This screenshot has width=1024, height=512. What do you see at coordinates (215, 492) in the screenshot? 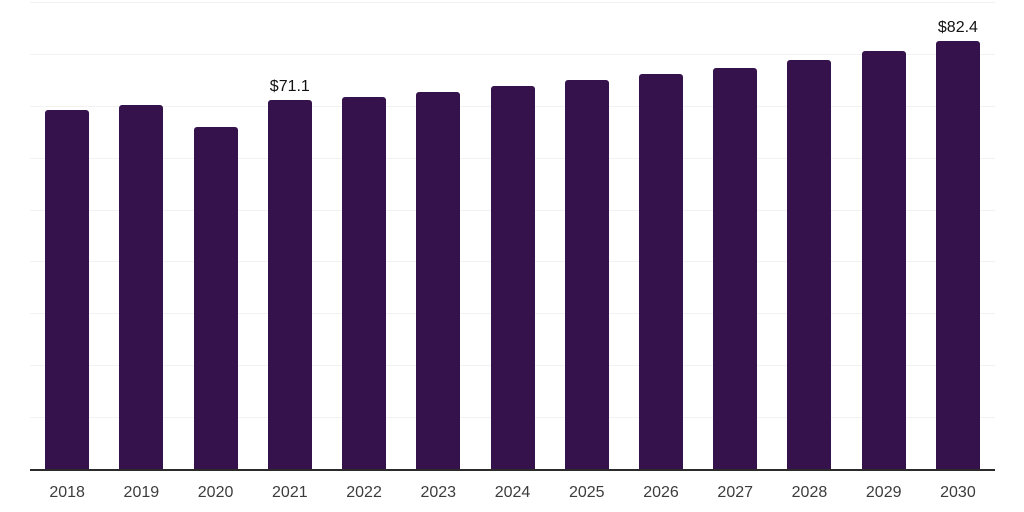
I see `x-tick-label-2020: 2020` at bounding box center [215, 492].